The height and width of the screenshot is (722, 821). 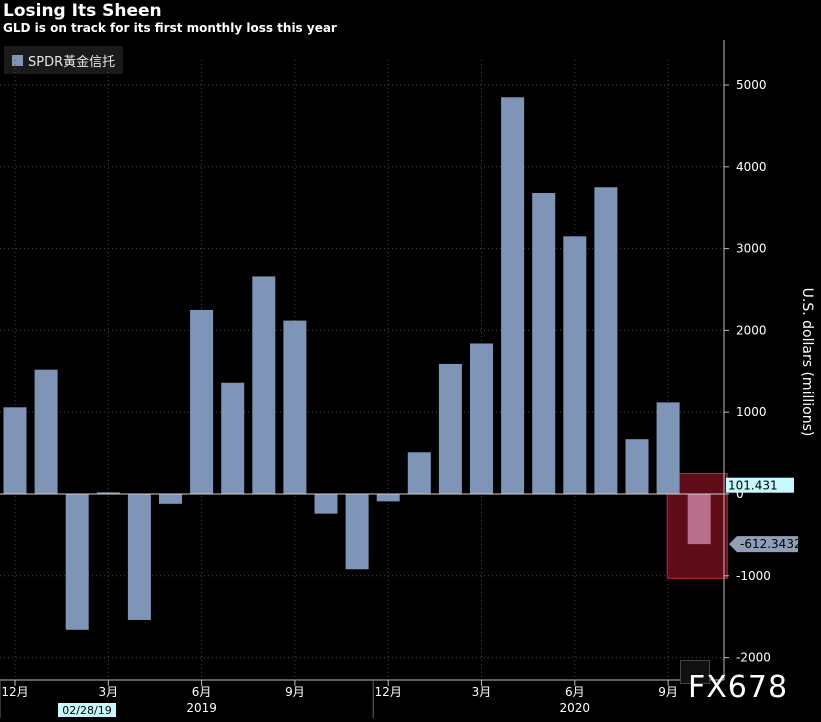 I want to click on value-callout-label: -612.3432, so click(x=771, y=544).